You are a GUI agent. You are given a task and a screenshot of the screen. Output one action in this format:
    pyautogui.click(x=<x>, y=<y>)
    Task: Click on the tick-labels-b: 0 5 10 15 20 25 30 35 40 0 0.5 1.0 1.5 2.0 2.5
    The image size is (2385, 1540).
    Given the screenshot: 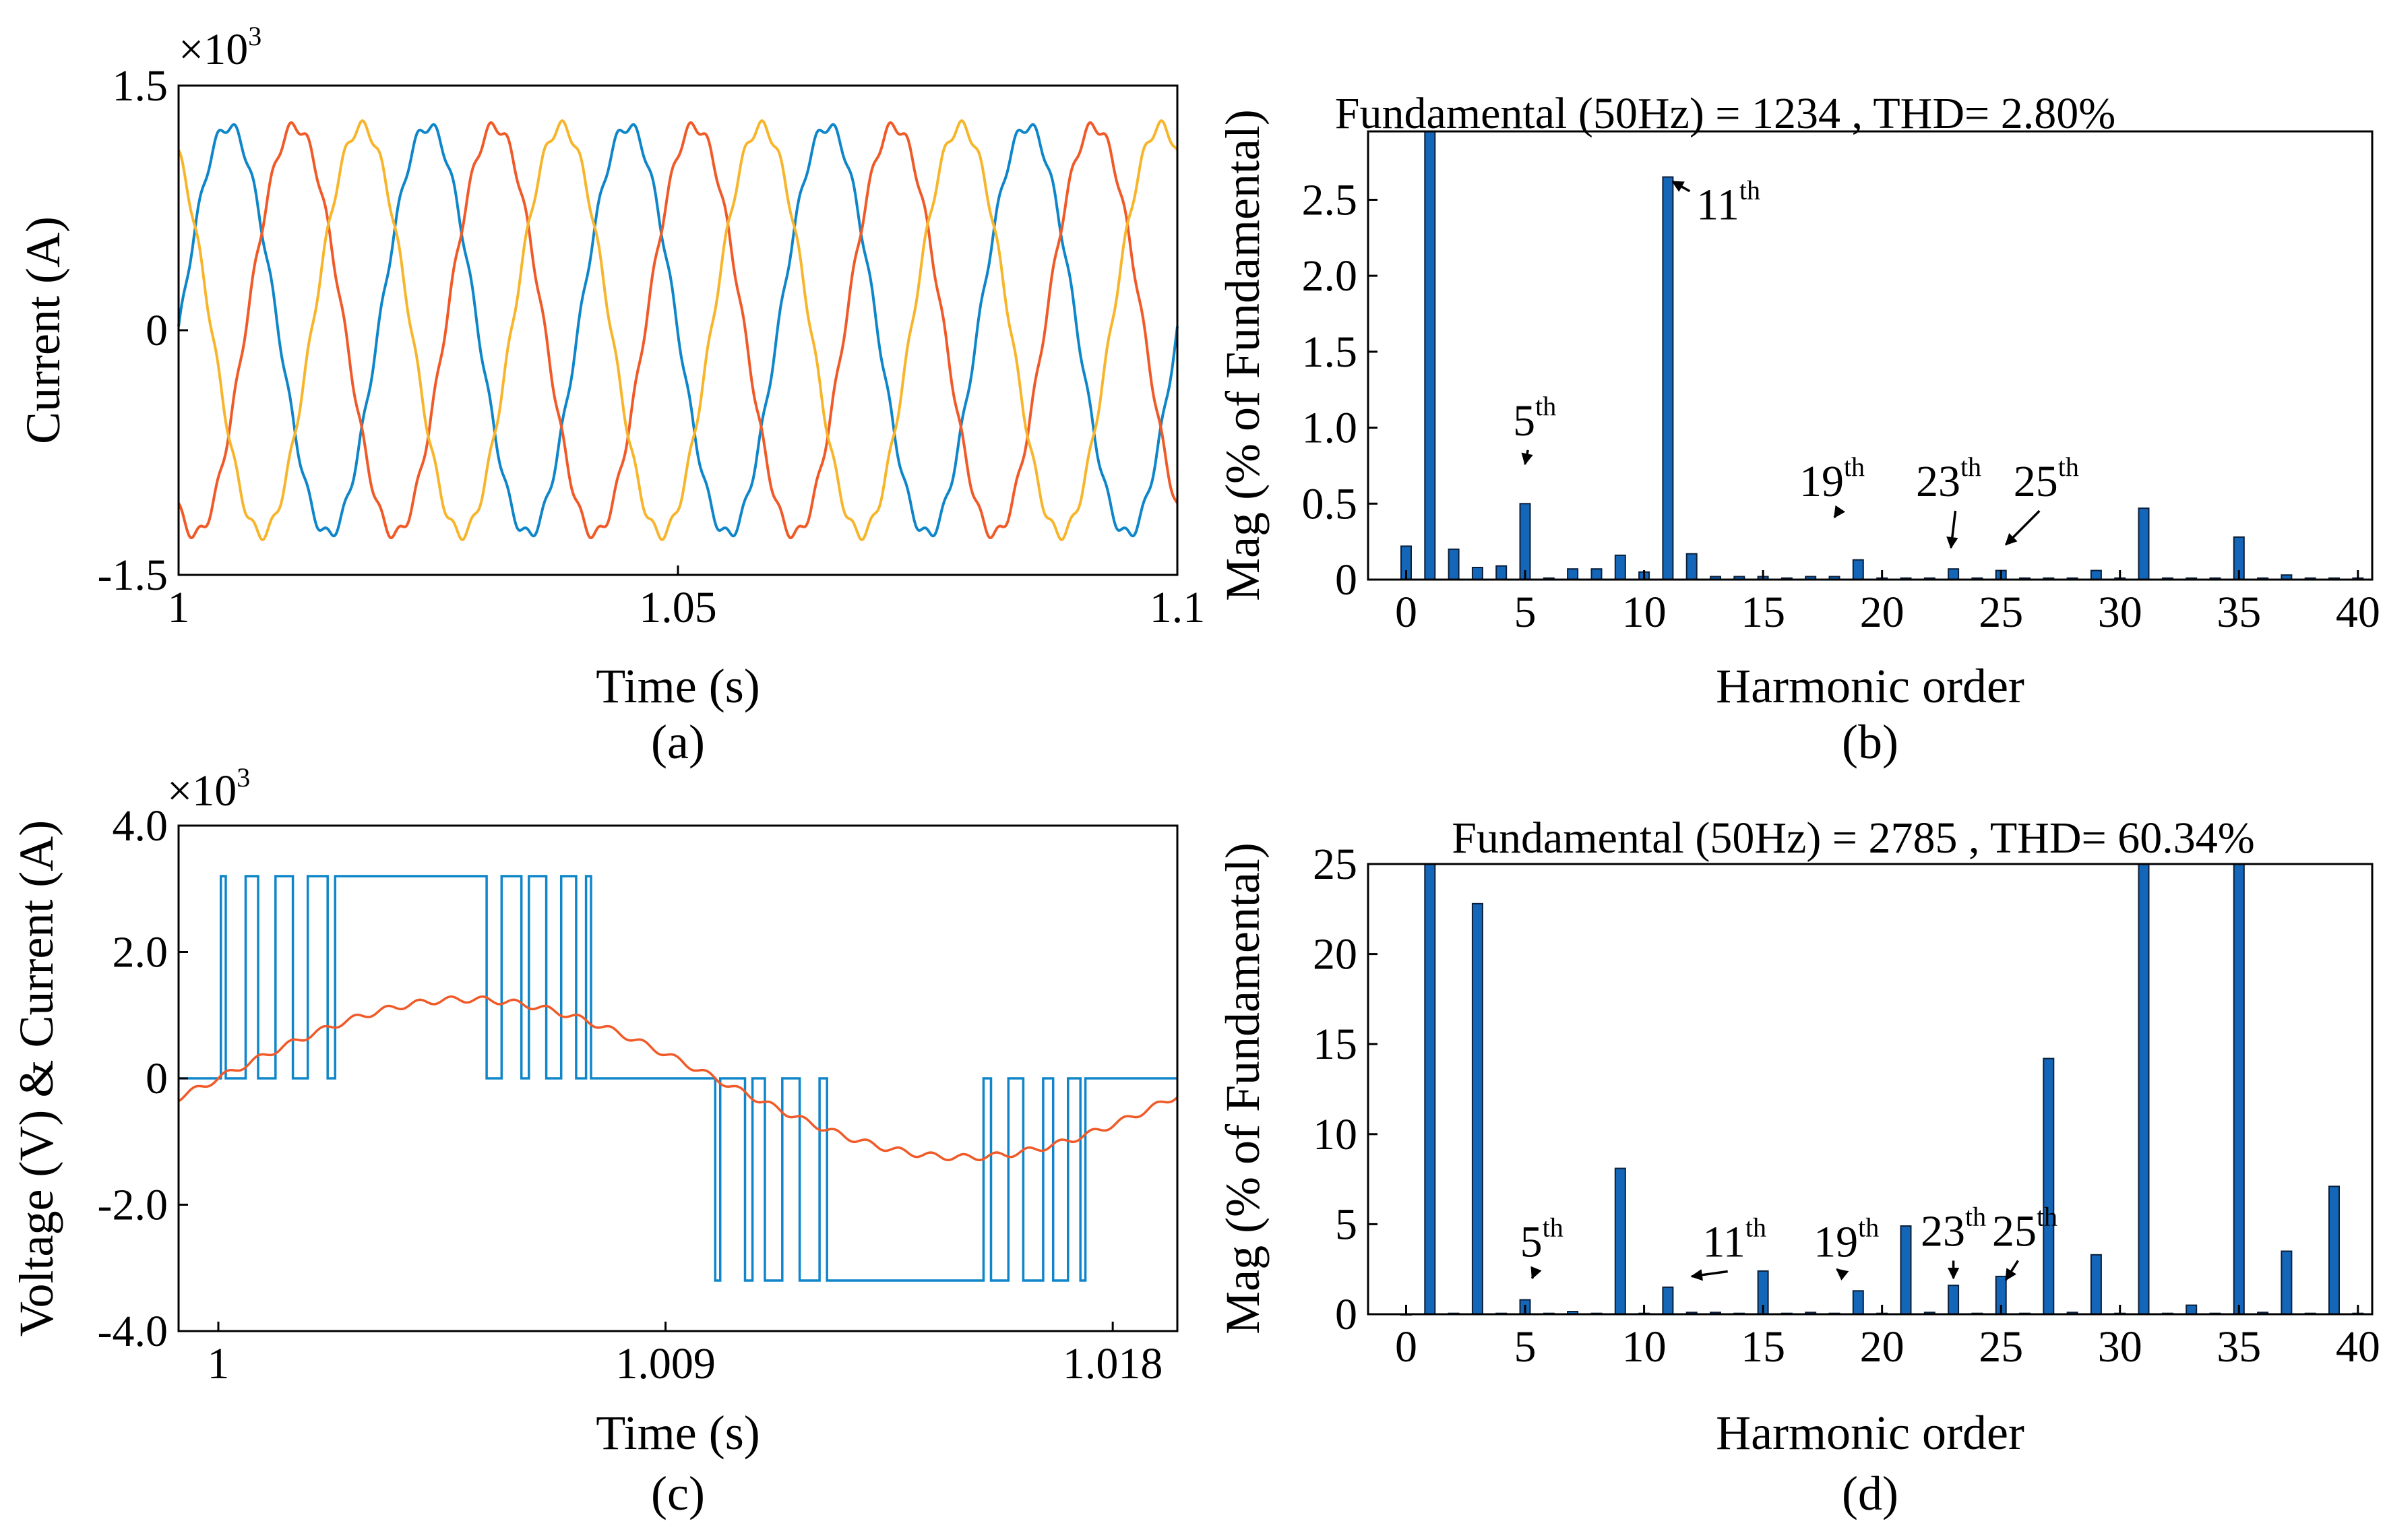 What is the action you would take?
    pyautogui.click(x=1841, y=406)
    